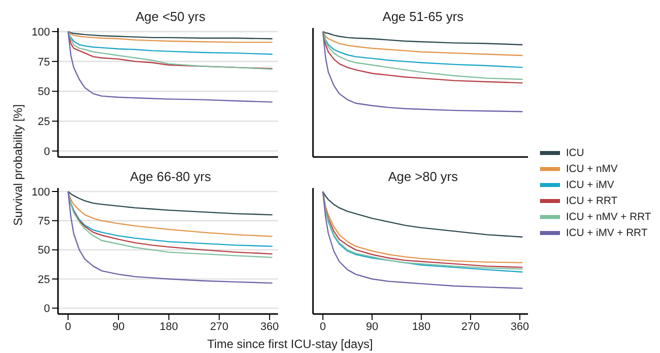 The image size is (660, 353). What do you see at coordinates (575, 153) in the screenshot?
I see `legend-label: ICU` at bounding box center [575, 153].